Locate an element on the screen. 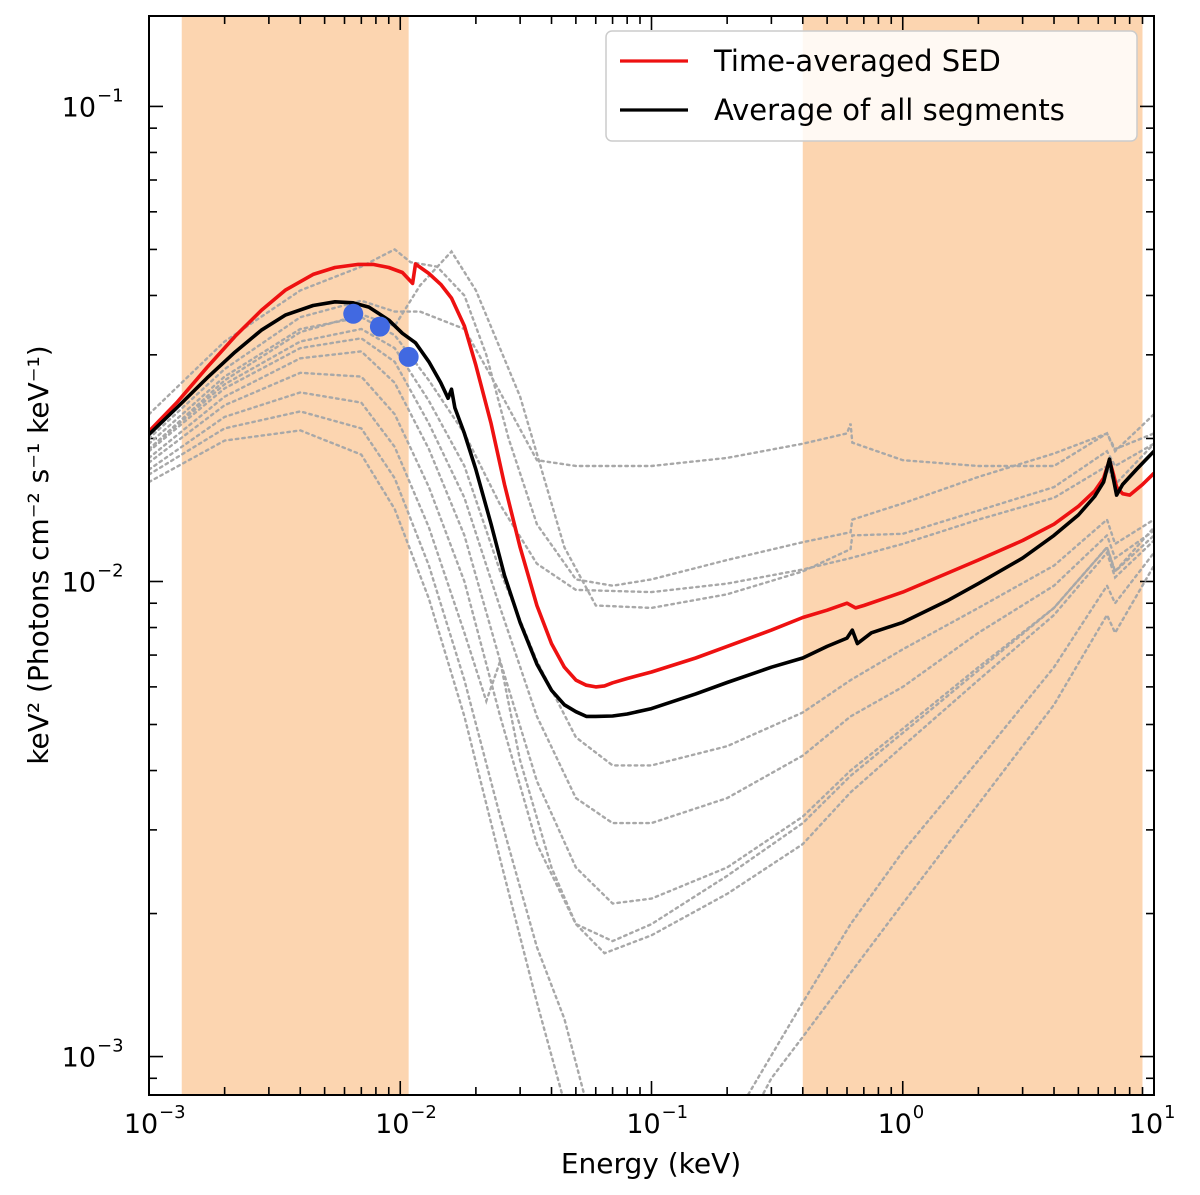  x-axis-title: Energy (keV) is located at coordinates (651, 1163).